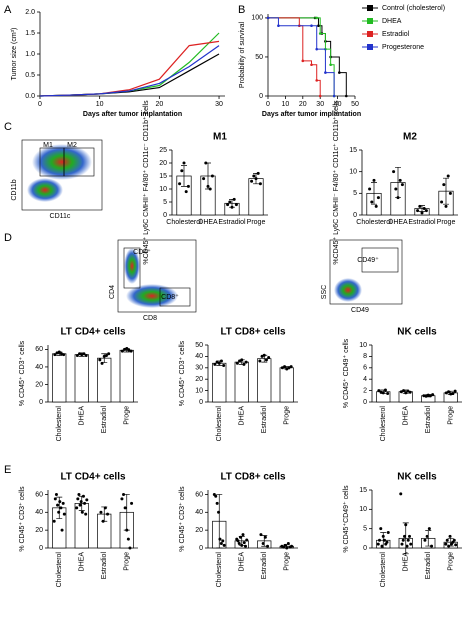  Describe the element at coordinates (253, 332) in the screenshot. I see `chart-title: LT CD8+ cells` at that location.